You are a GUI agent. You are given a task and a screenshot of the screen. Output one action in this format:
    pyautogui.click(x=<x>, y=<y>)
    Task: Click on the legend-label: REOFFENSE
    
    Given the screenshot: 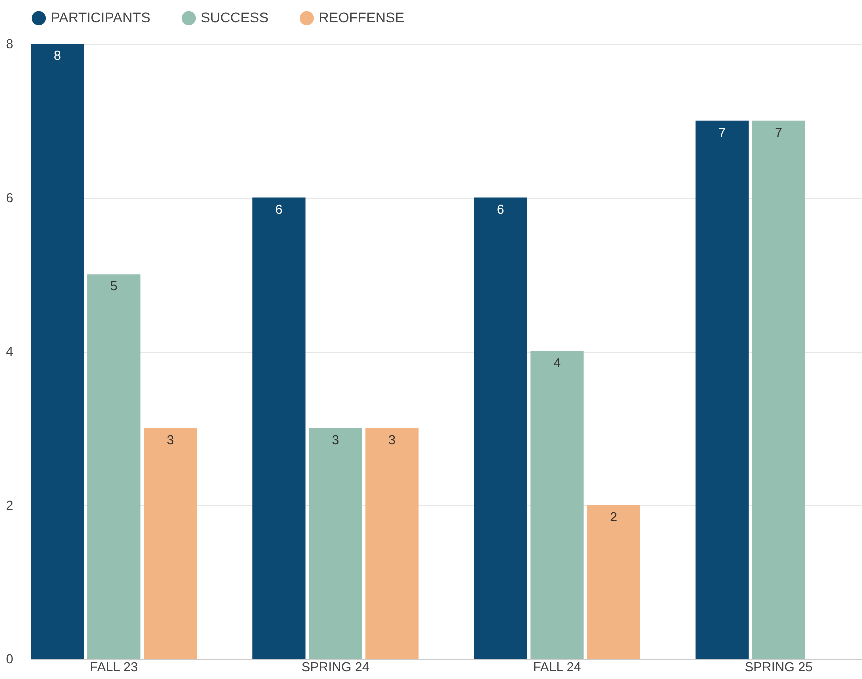 What is the action you would take?
    pyautogui.click(x=362, y=17)
    